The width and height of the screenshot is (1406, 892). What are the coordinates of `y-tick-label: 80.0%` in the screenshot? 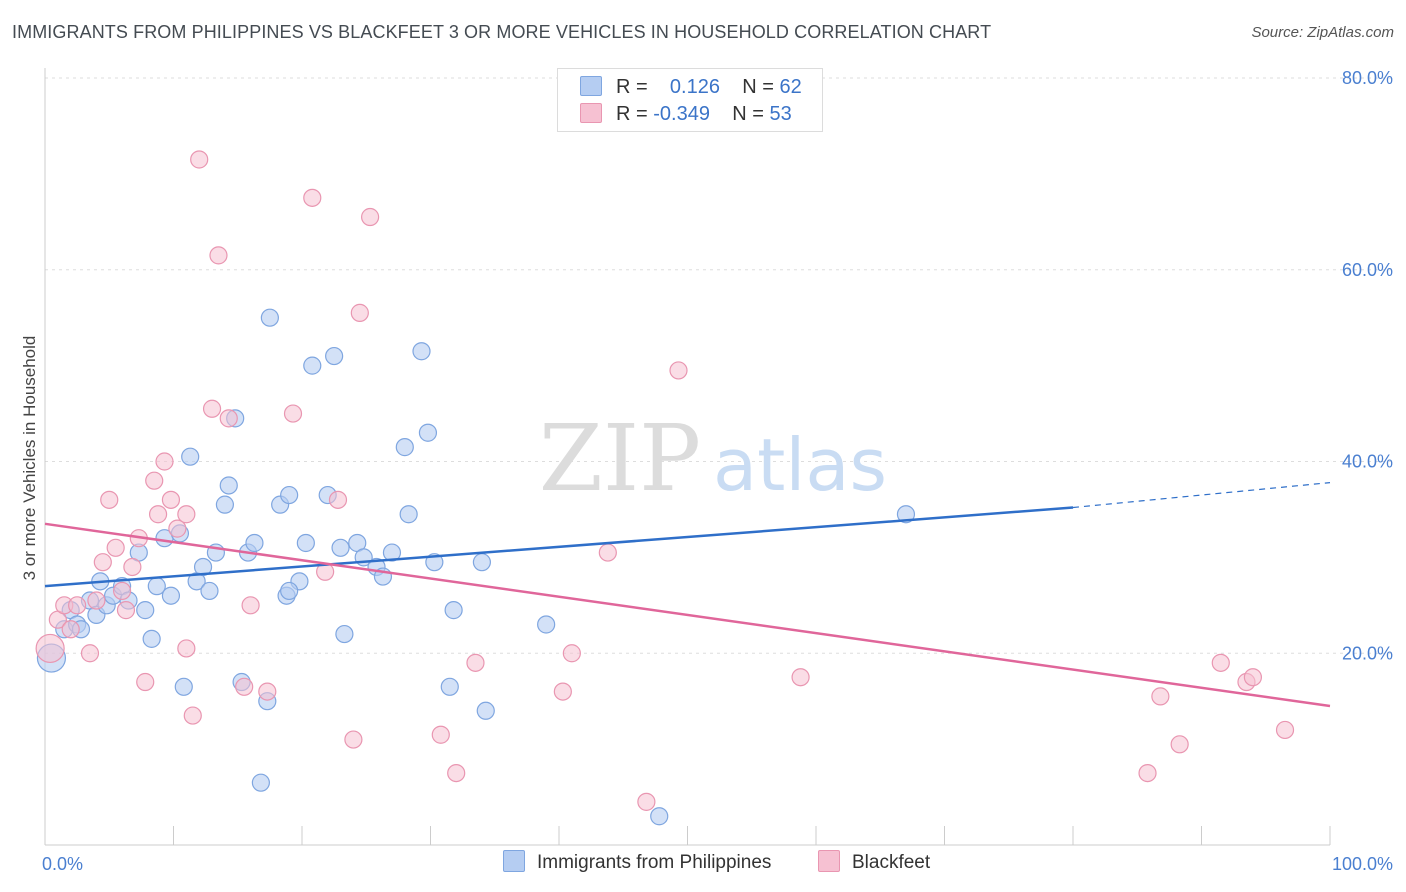 It's located at (1367, 78).